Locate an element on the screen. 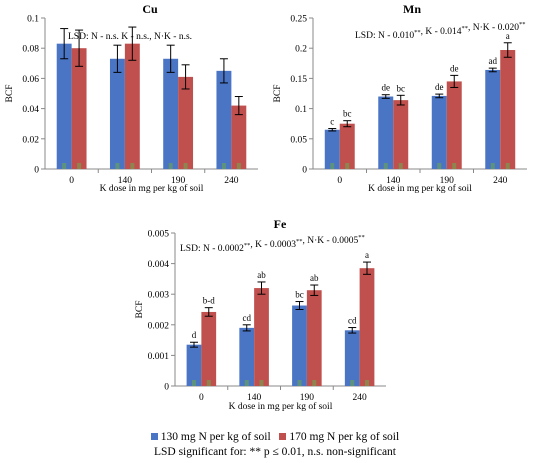  fe-y-tick-label: 0 is located at coordinates (166, 388).